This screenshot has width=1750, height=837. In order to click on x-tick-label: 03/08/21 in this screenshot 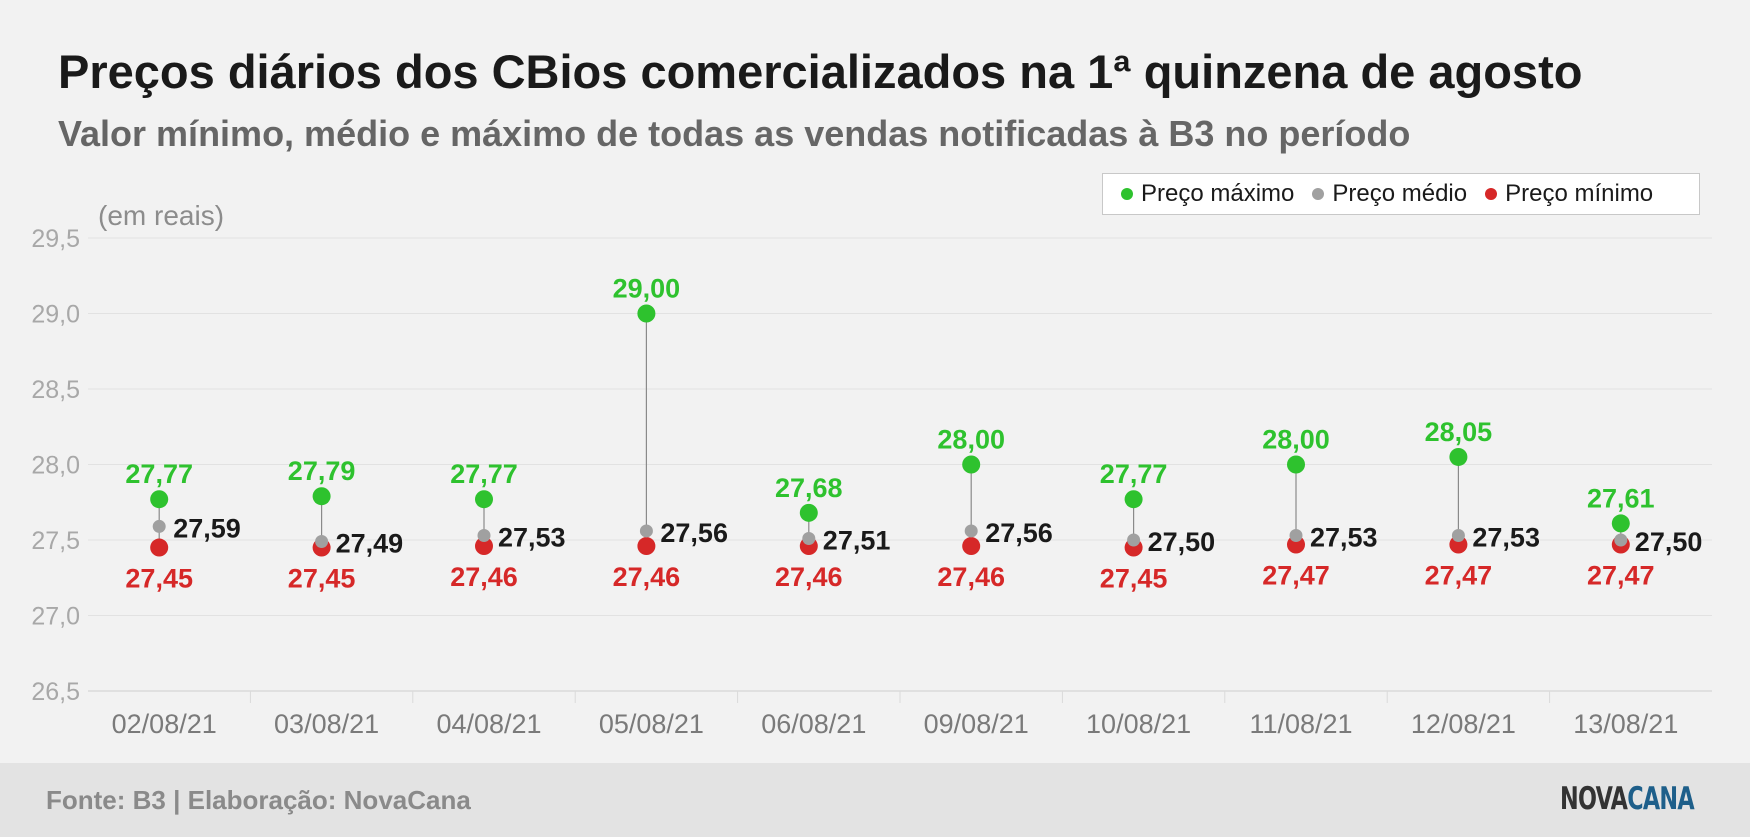, I will do `click(326, 724)`.